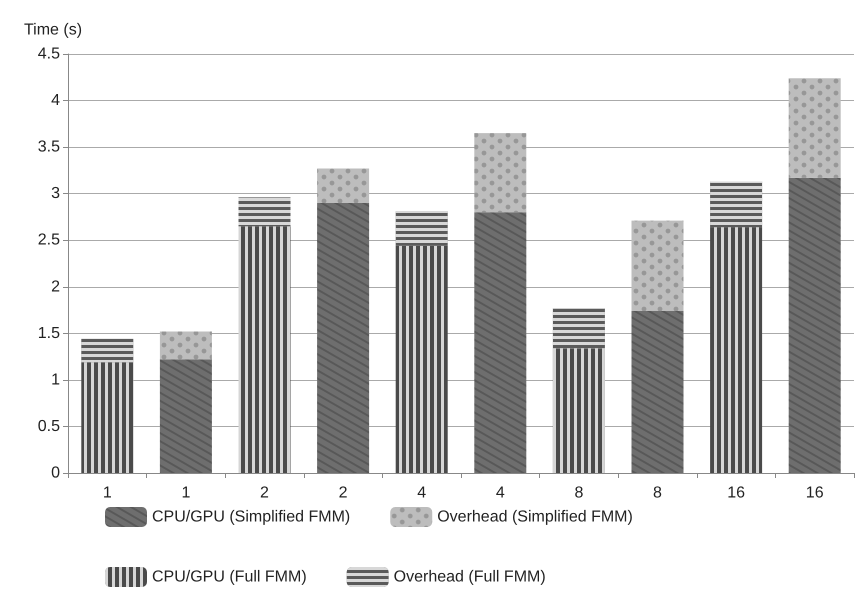 This screenshot has width=864, height=602. I want to click on y-tick-label: 1.5, so click(49, 333).